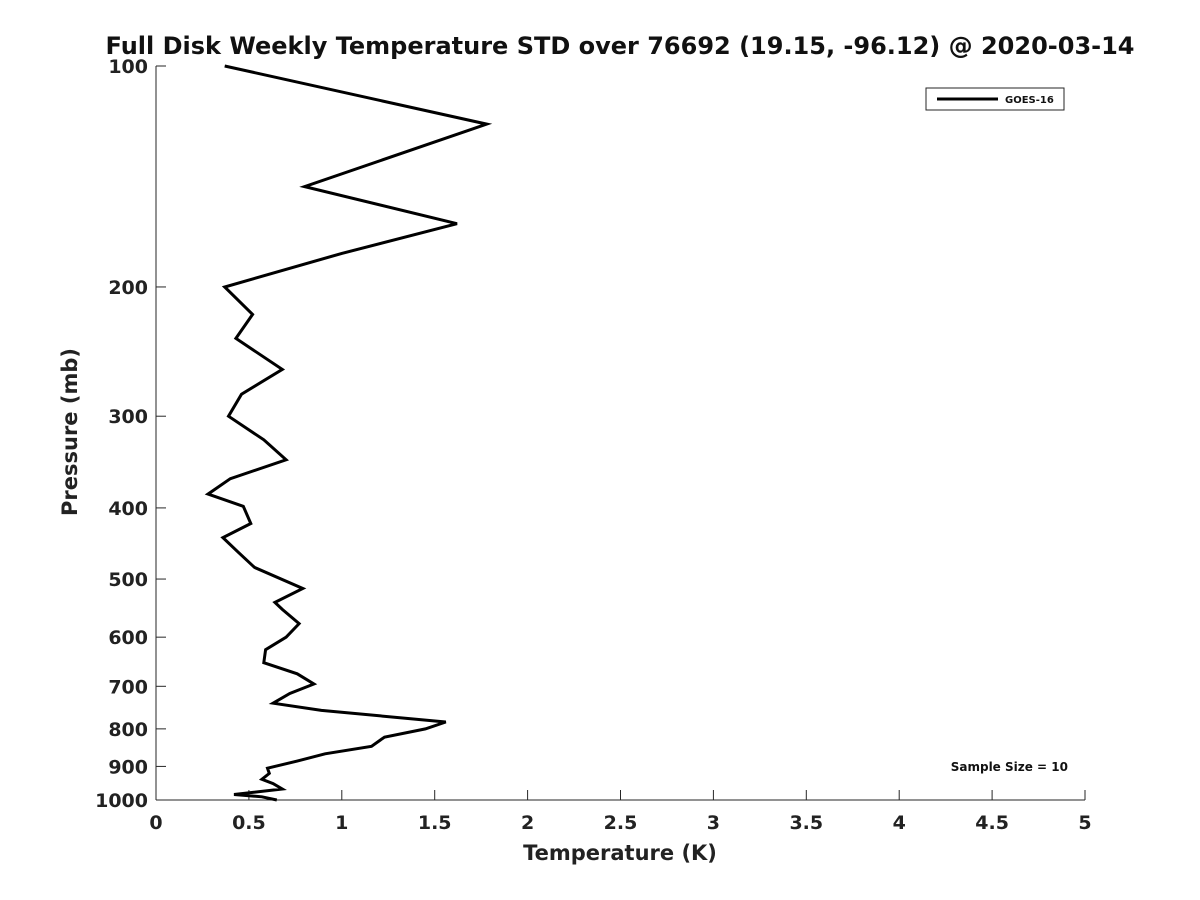 This screenshot has height=900, width=1200. Describe the element at coordinates (128, 509) in the screenshot. I see `y-tick-label: 400` at that location.